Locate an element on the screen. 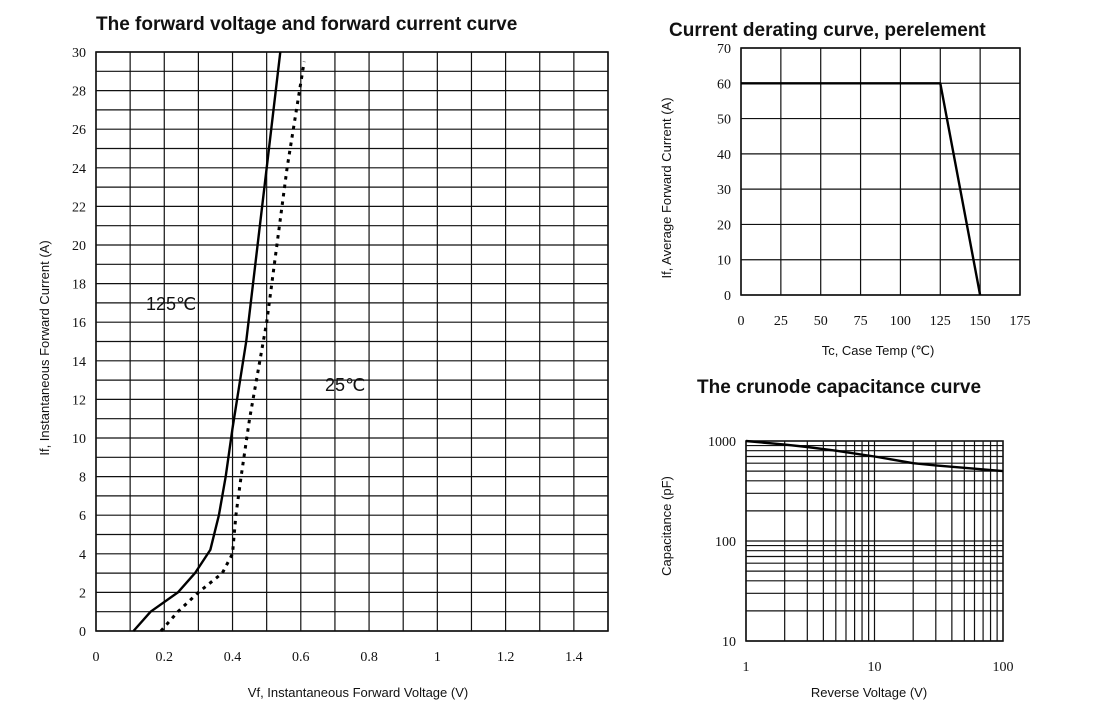 The image size is (1100, 716). y-tick-label: 18 is located at coordinates (79, 285).